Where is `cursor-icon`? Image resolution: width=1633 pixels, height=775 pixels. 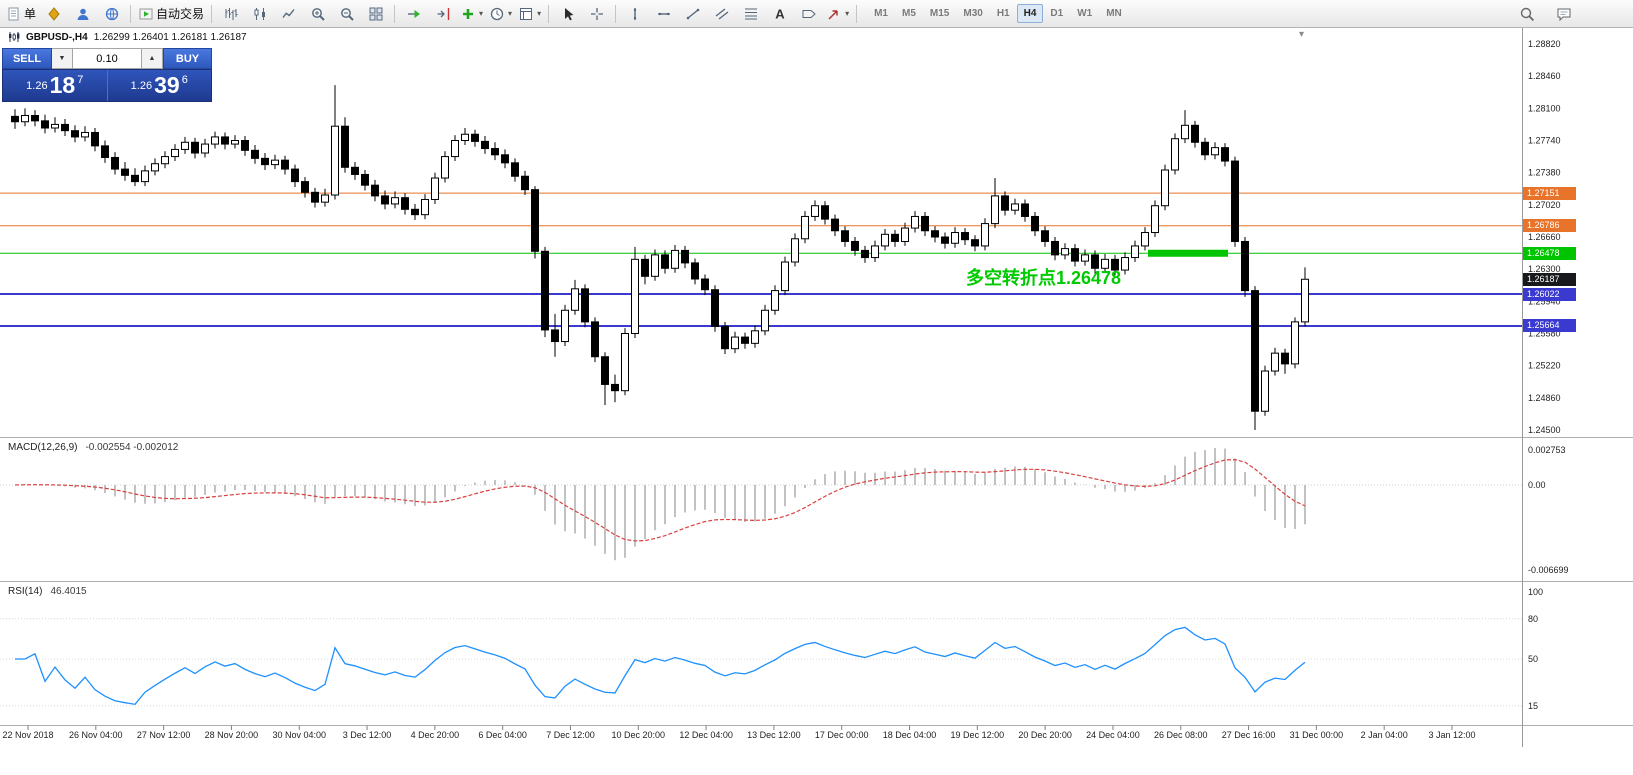
cursor-icon is located at coordinates (568, 13).